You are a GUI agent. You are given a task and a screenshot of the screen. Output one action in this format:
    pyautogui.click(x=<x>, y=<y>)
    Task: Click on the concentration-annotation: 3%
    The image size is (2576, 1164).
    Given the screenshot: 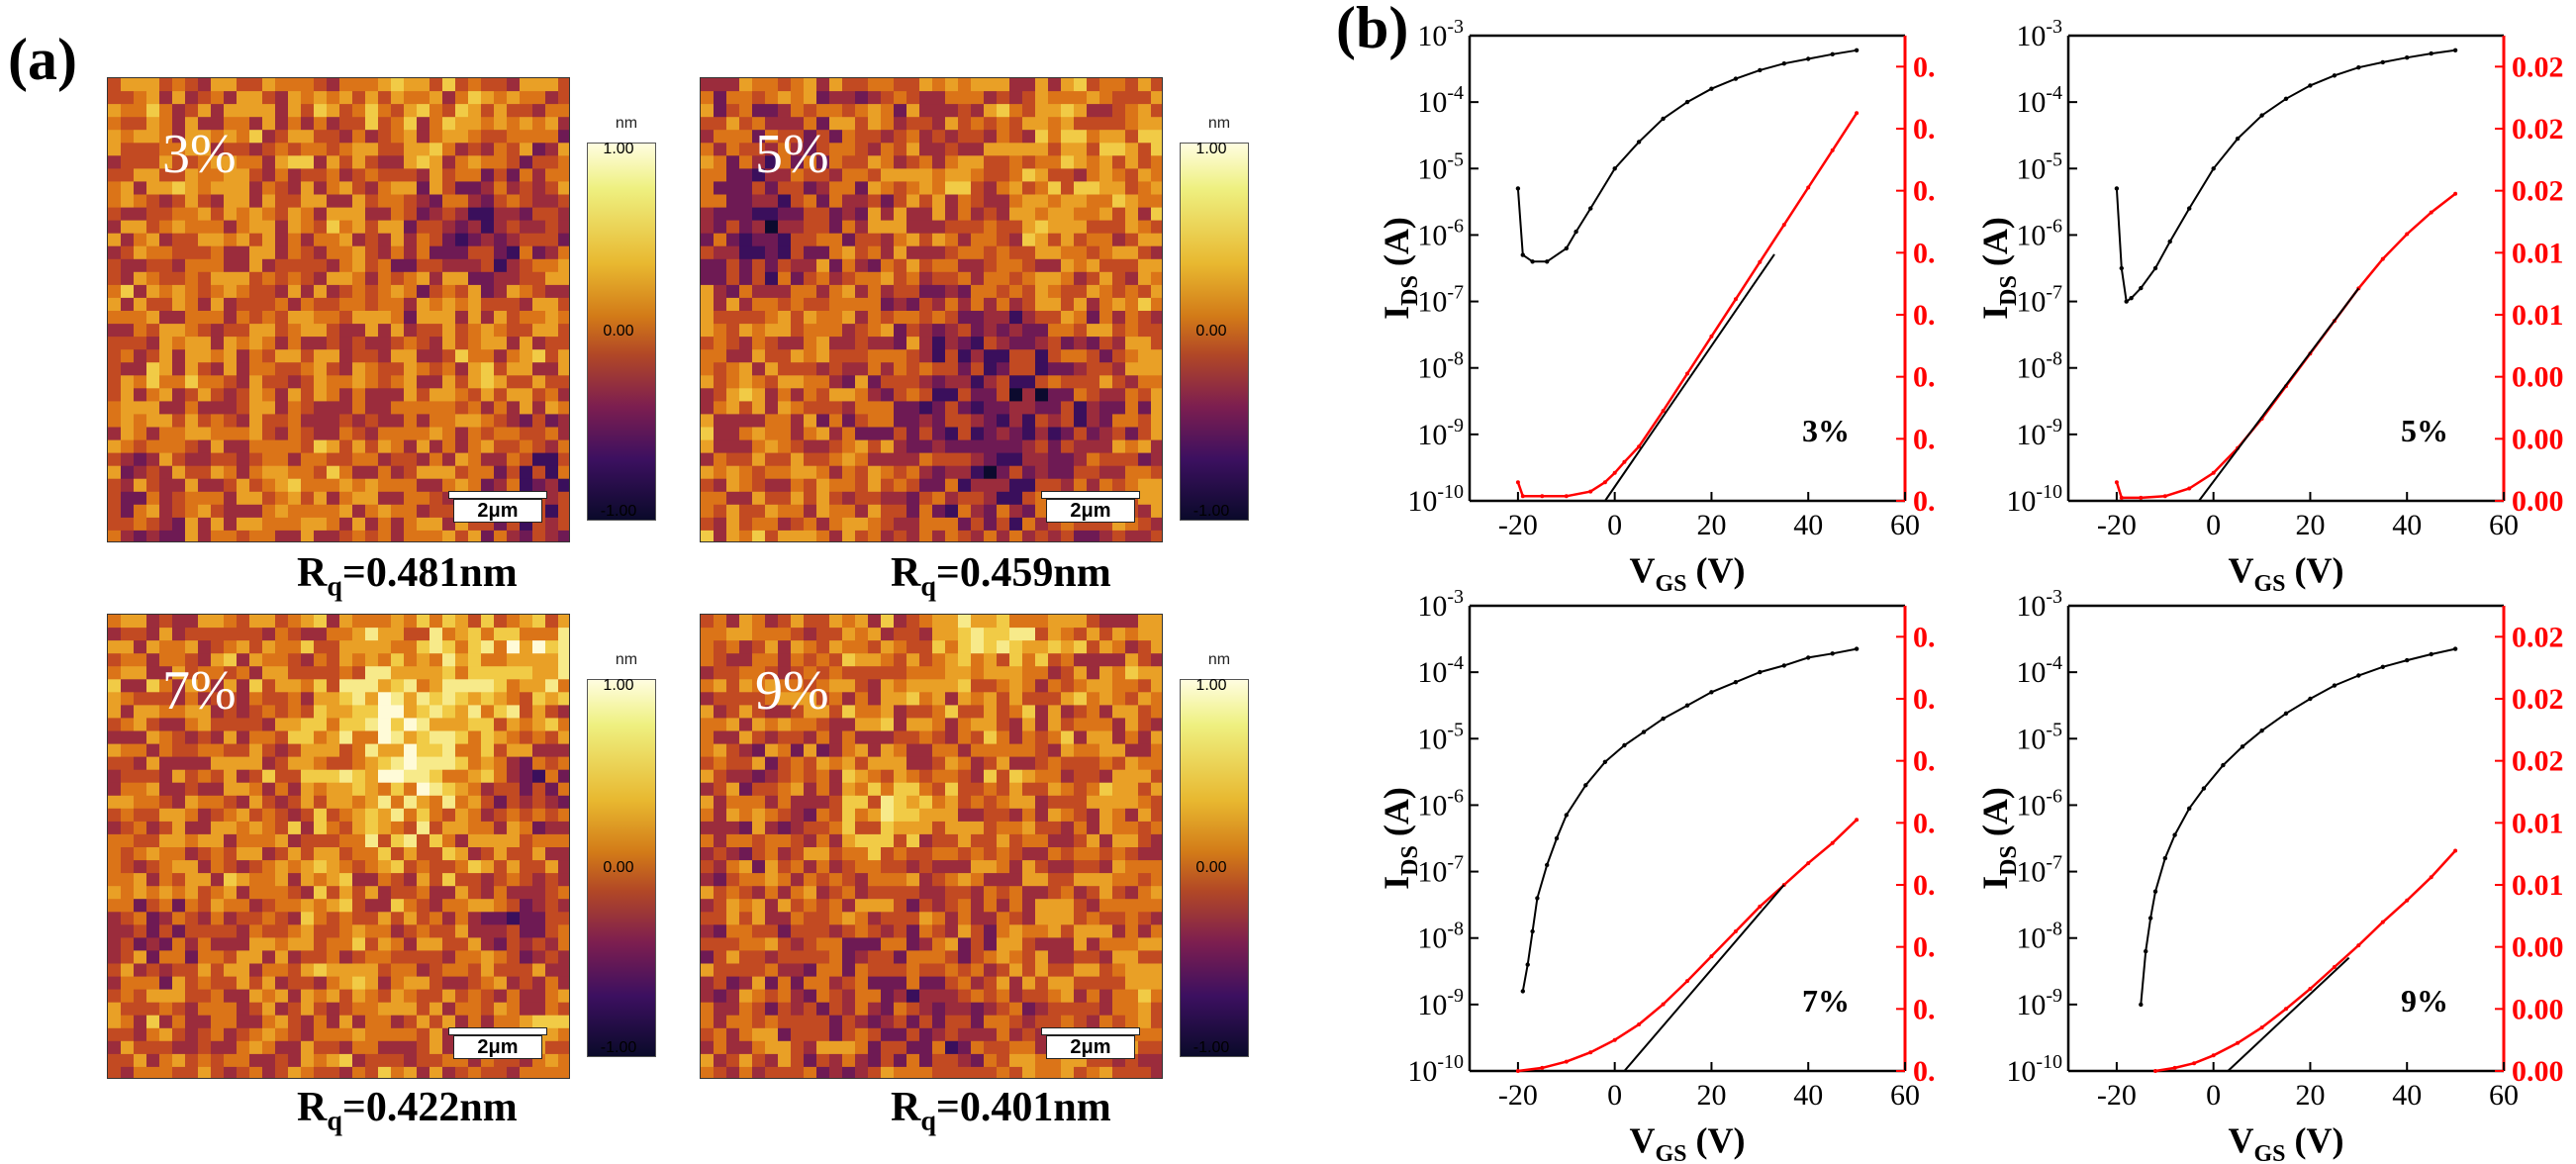 What is the action you would take?
    pyautogui.click(x=1826, y=430)
    